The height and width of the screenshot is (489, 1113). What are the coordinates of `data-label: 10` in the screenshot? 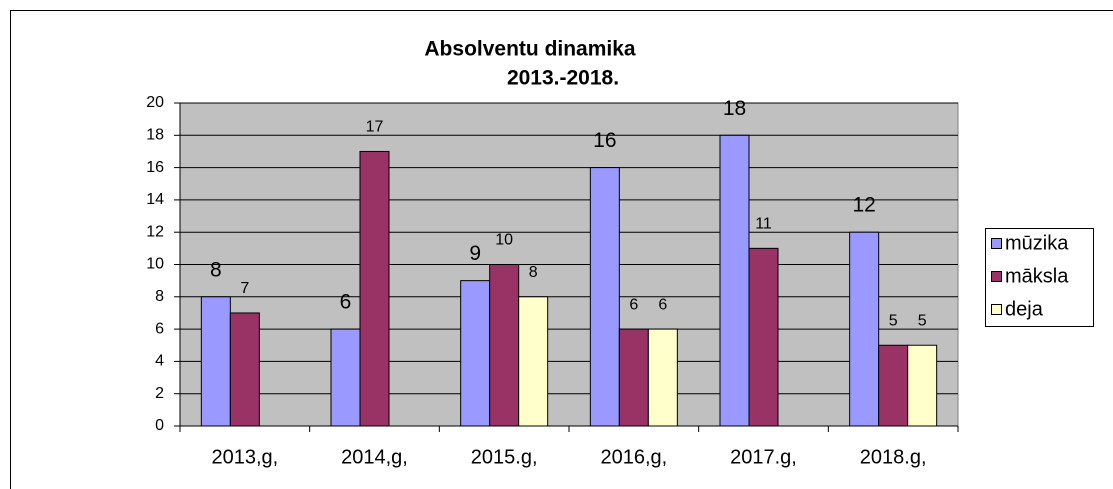 It's located at (504, 240).